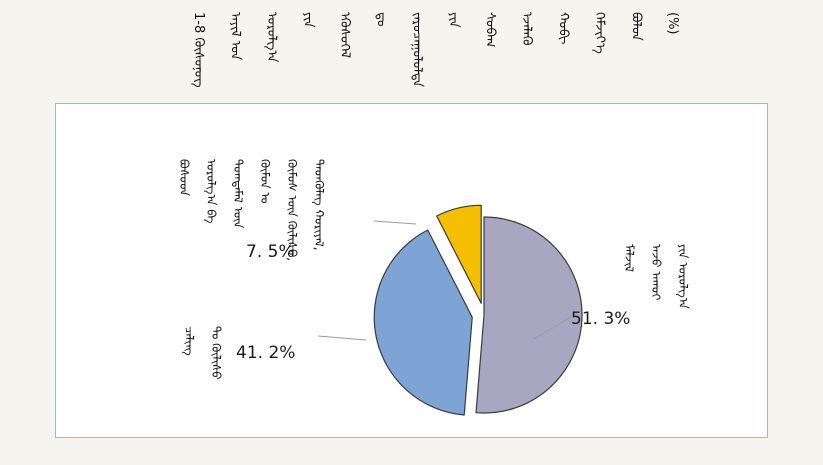 This screenshot has width=823, height=465. I want to click on value-label: 7. 5%, so click(270, 252).